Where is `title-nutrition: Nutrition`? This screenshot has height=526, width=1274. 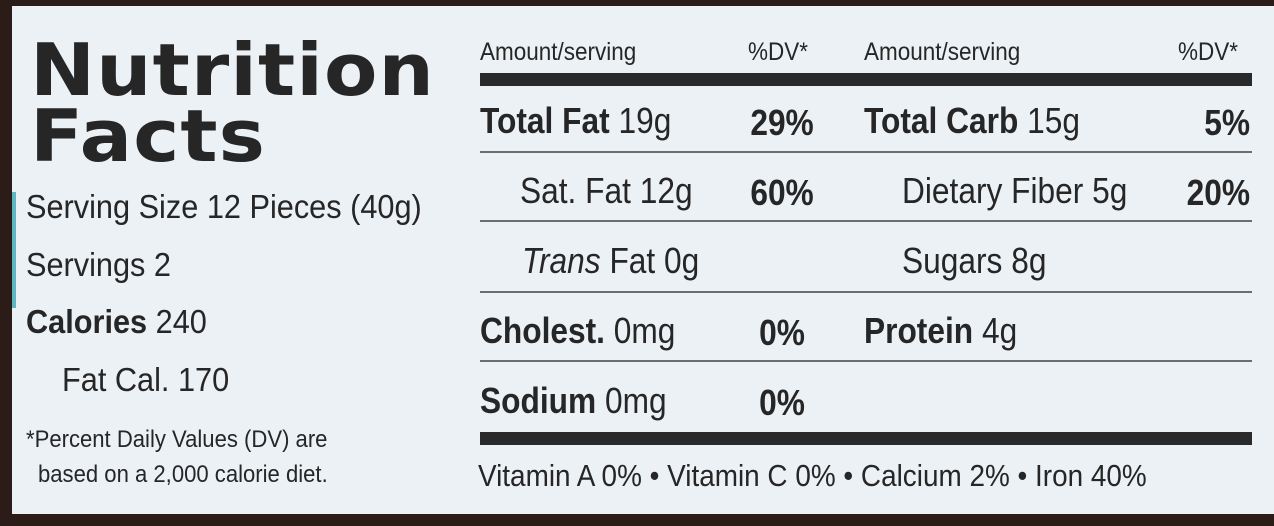 title-nutrition: Nutrition is located at coordinates (232, 70).